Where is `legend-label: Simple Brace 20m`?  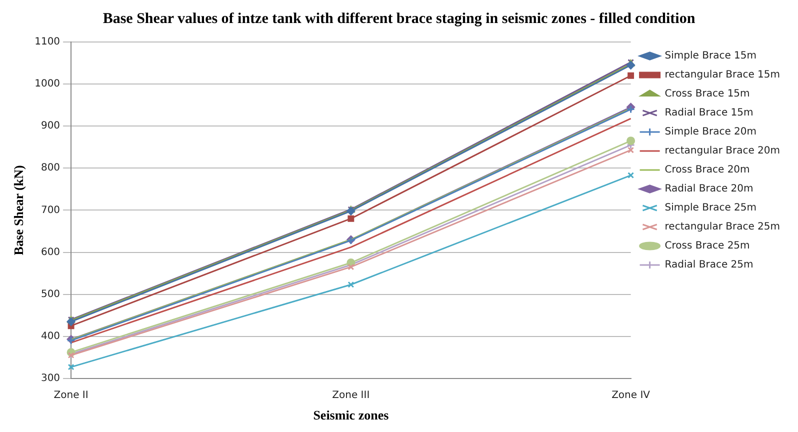
legend-label: Simple Brace 20m is located at coordinates (710, 132).